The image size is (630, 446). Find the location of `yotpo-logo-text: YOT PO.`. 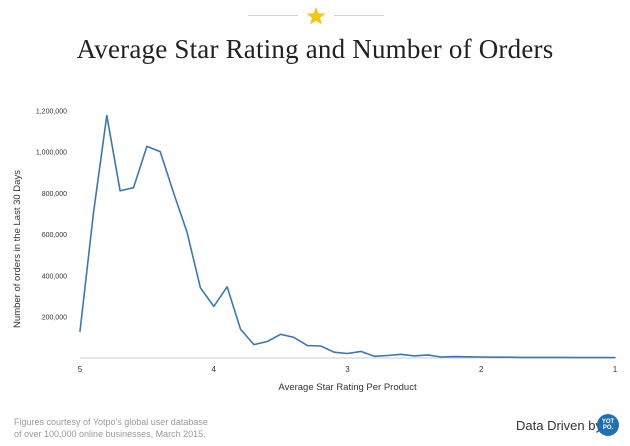

yotpo-logo-text: YOT PO. is located at coordinates (608, 425).